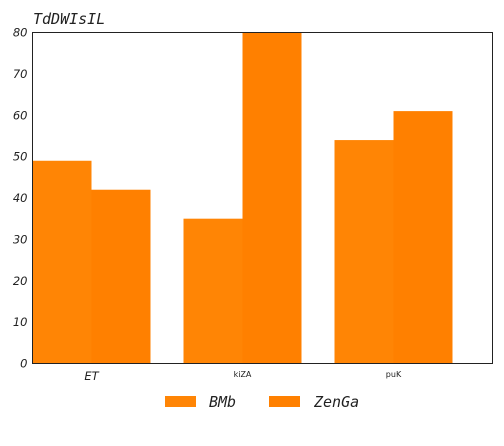 The width and height of the screenshot is (504, 446). I want to click on bar-ZenGa-kiZA, so click(272, 198).